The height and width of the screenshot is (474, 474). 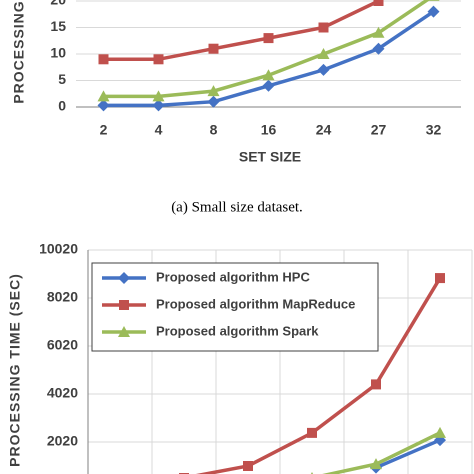 What do you see at coordinates (15, 370) in the screenshot?
I see `y-axis-label: PROCESSING TIME (SEC)` at bounding box center [15, 370].